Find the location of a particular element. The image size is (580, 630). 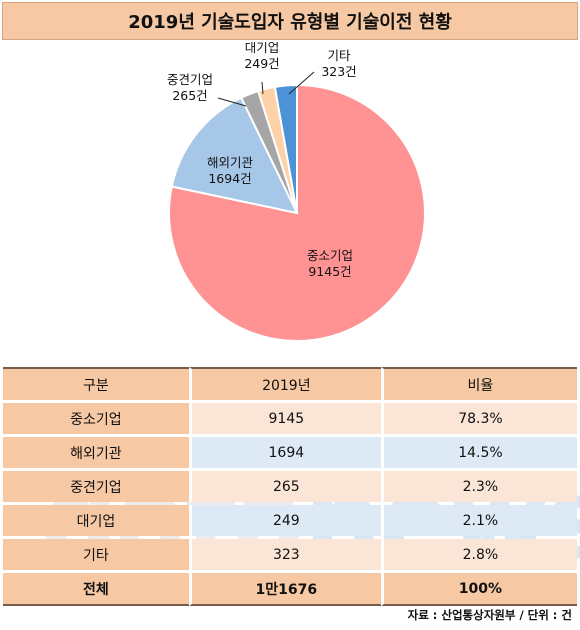

row-count: 1694 is located at coordinates (284, 452).